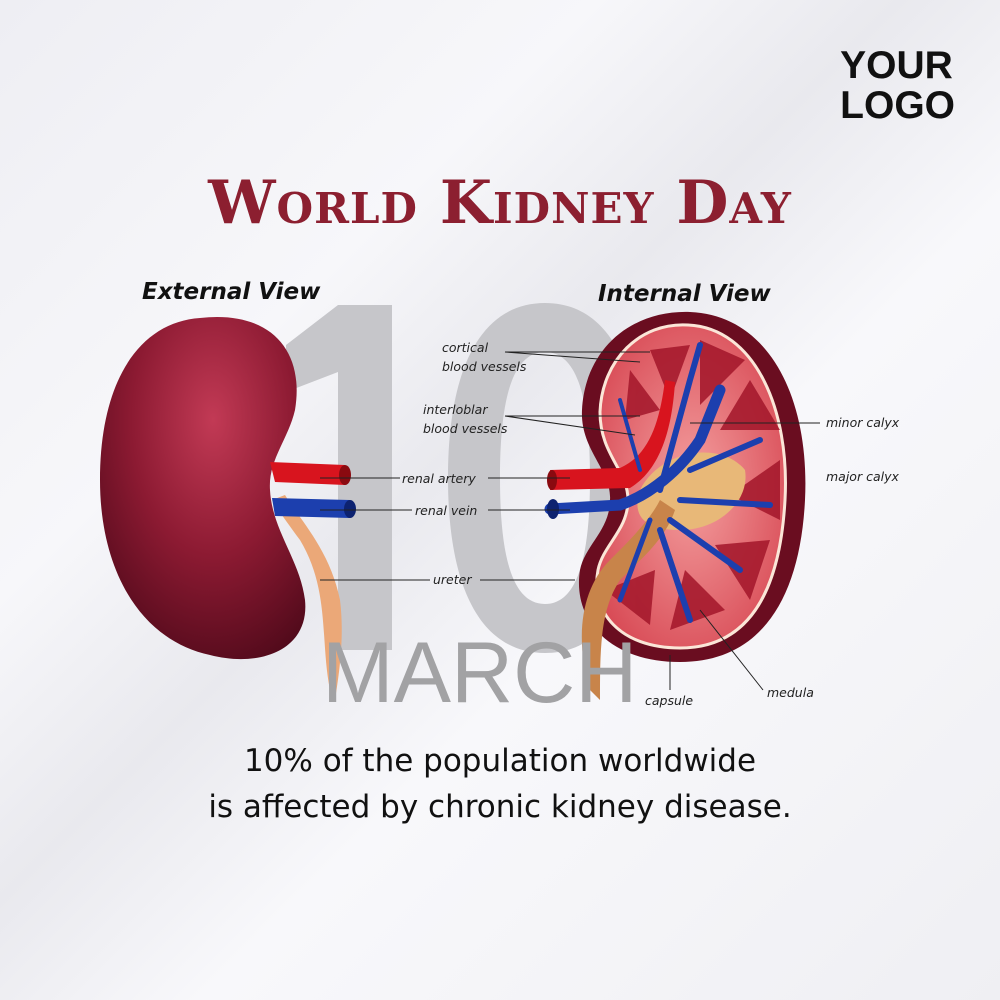 The image size is (1000, 1000). What do you see at coordinates (228, 508) in the screenshot?
I see `external-kidney` at bounding box center [228, 508].